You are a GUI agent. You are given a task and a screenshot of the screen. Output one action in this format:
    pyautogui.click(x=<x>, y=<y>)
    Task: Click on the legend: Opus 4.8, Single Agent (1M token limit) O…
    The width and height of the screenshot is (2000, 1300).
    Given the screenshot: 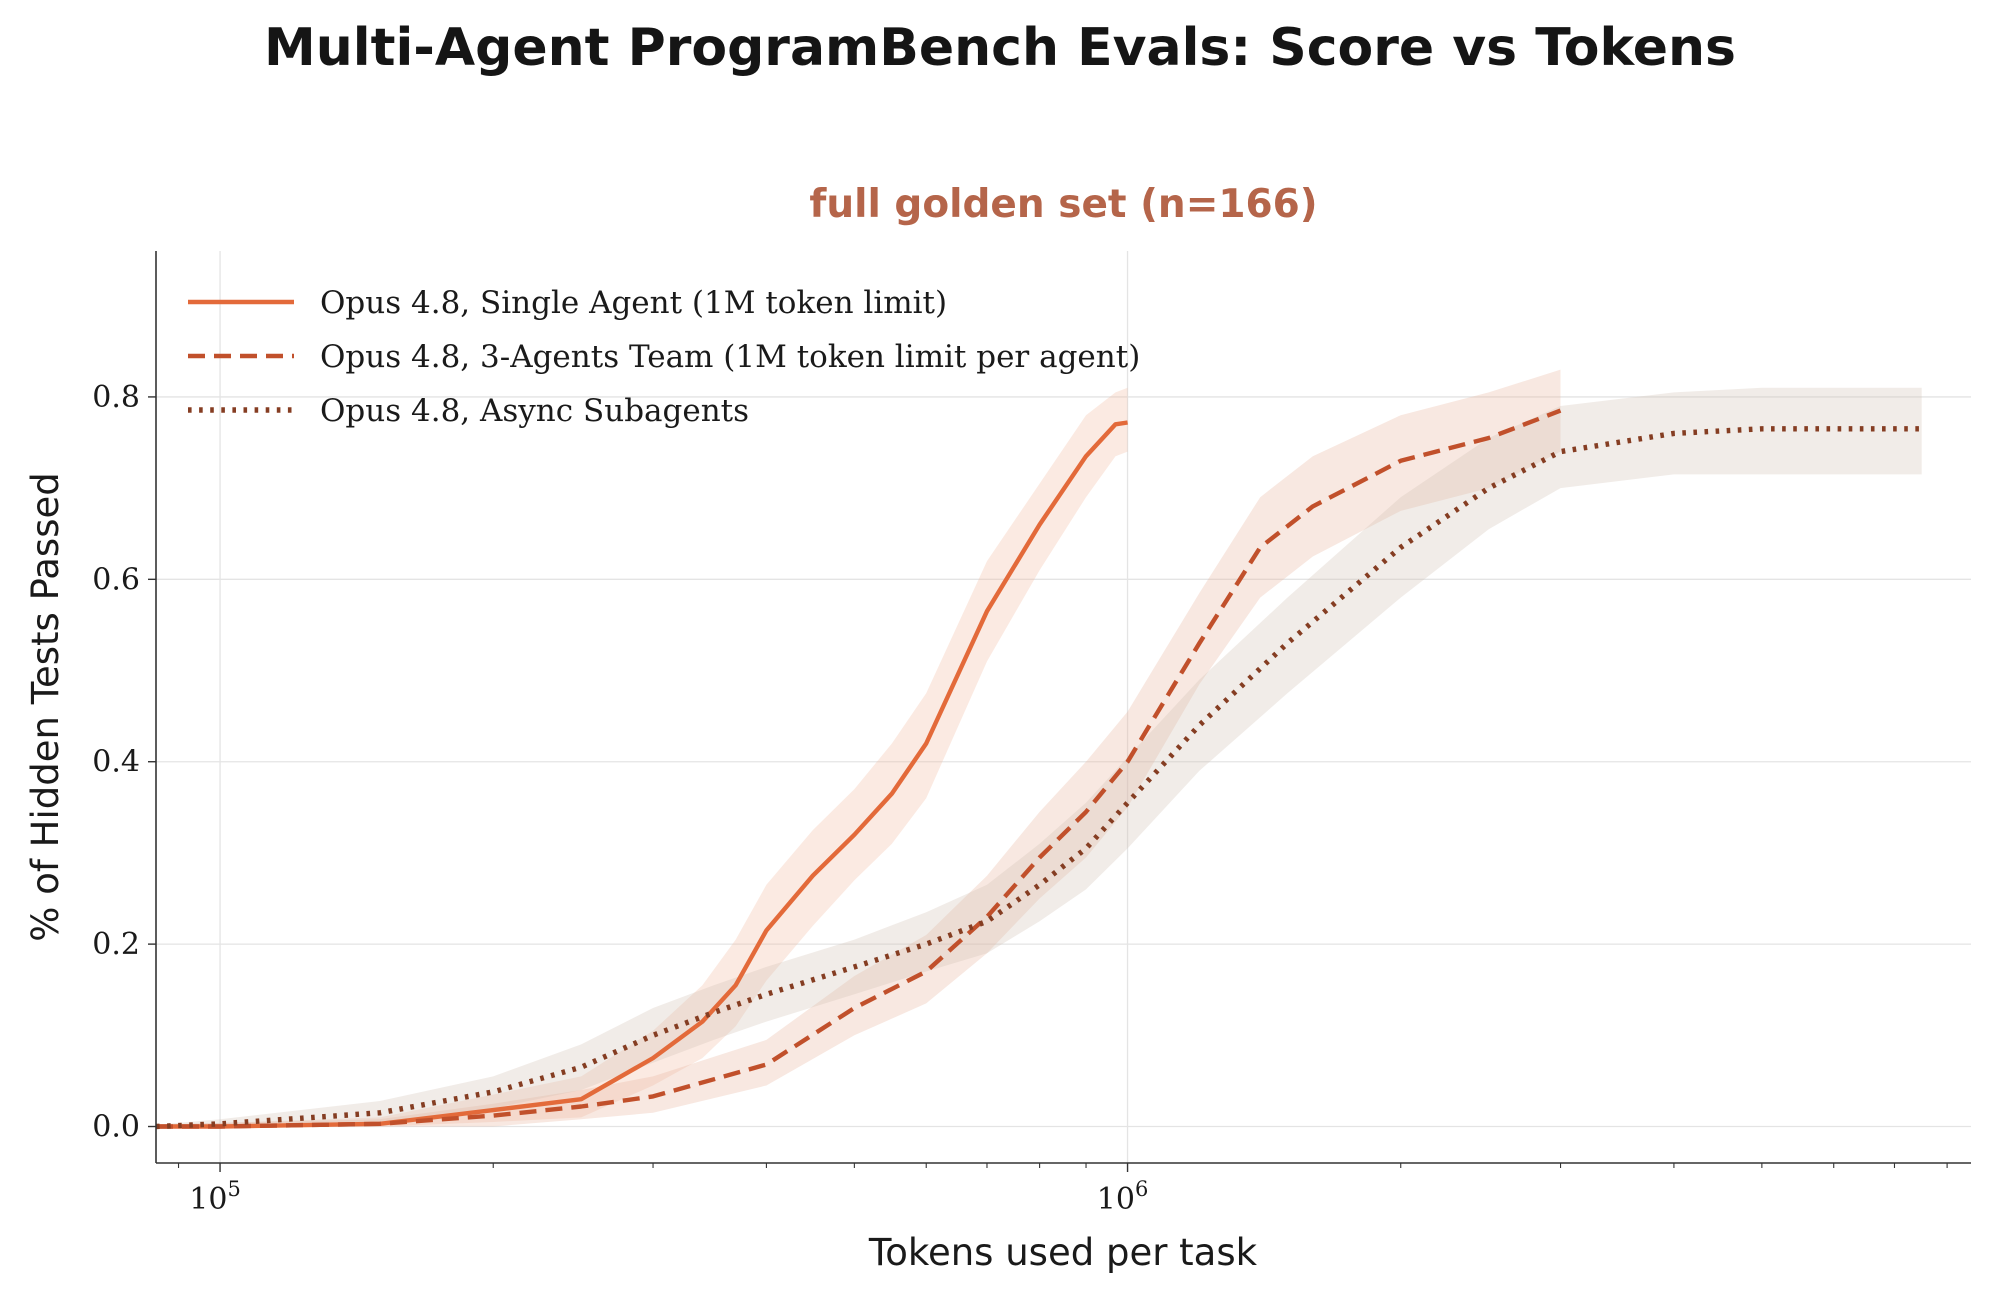 What is the action you would take?
    pyautogui.click(x=664, y=357)
    